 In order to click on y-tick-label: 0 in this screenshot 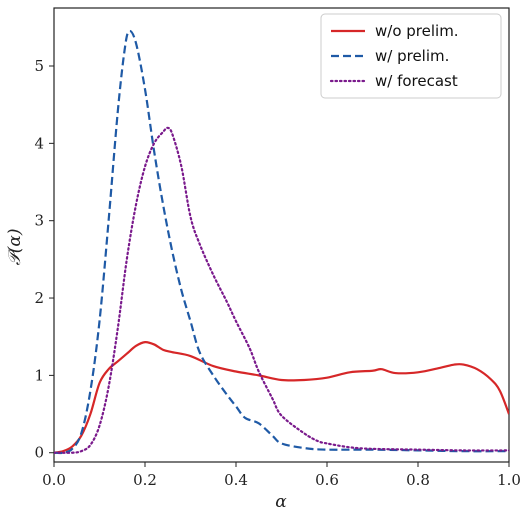, I will do `click(39, 453)`.